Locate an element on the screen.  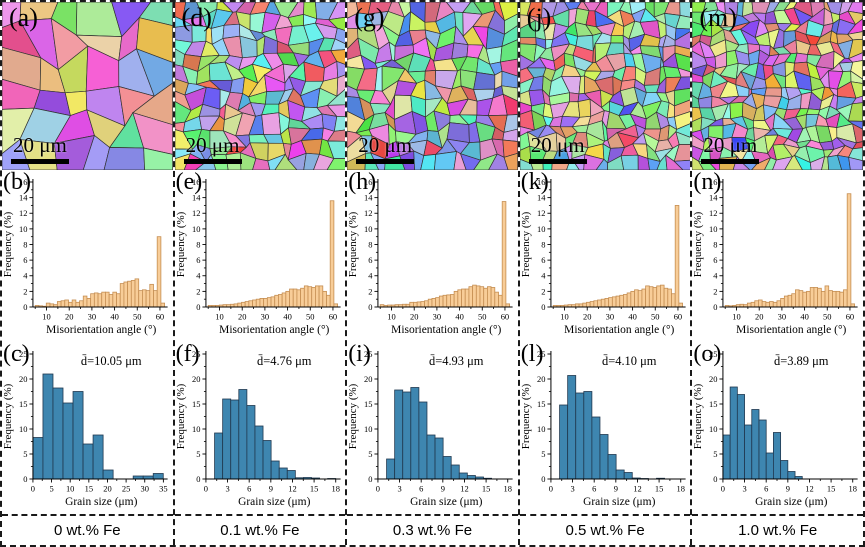
svg-text: 3 is located at coordinates (572, 488).